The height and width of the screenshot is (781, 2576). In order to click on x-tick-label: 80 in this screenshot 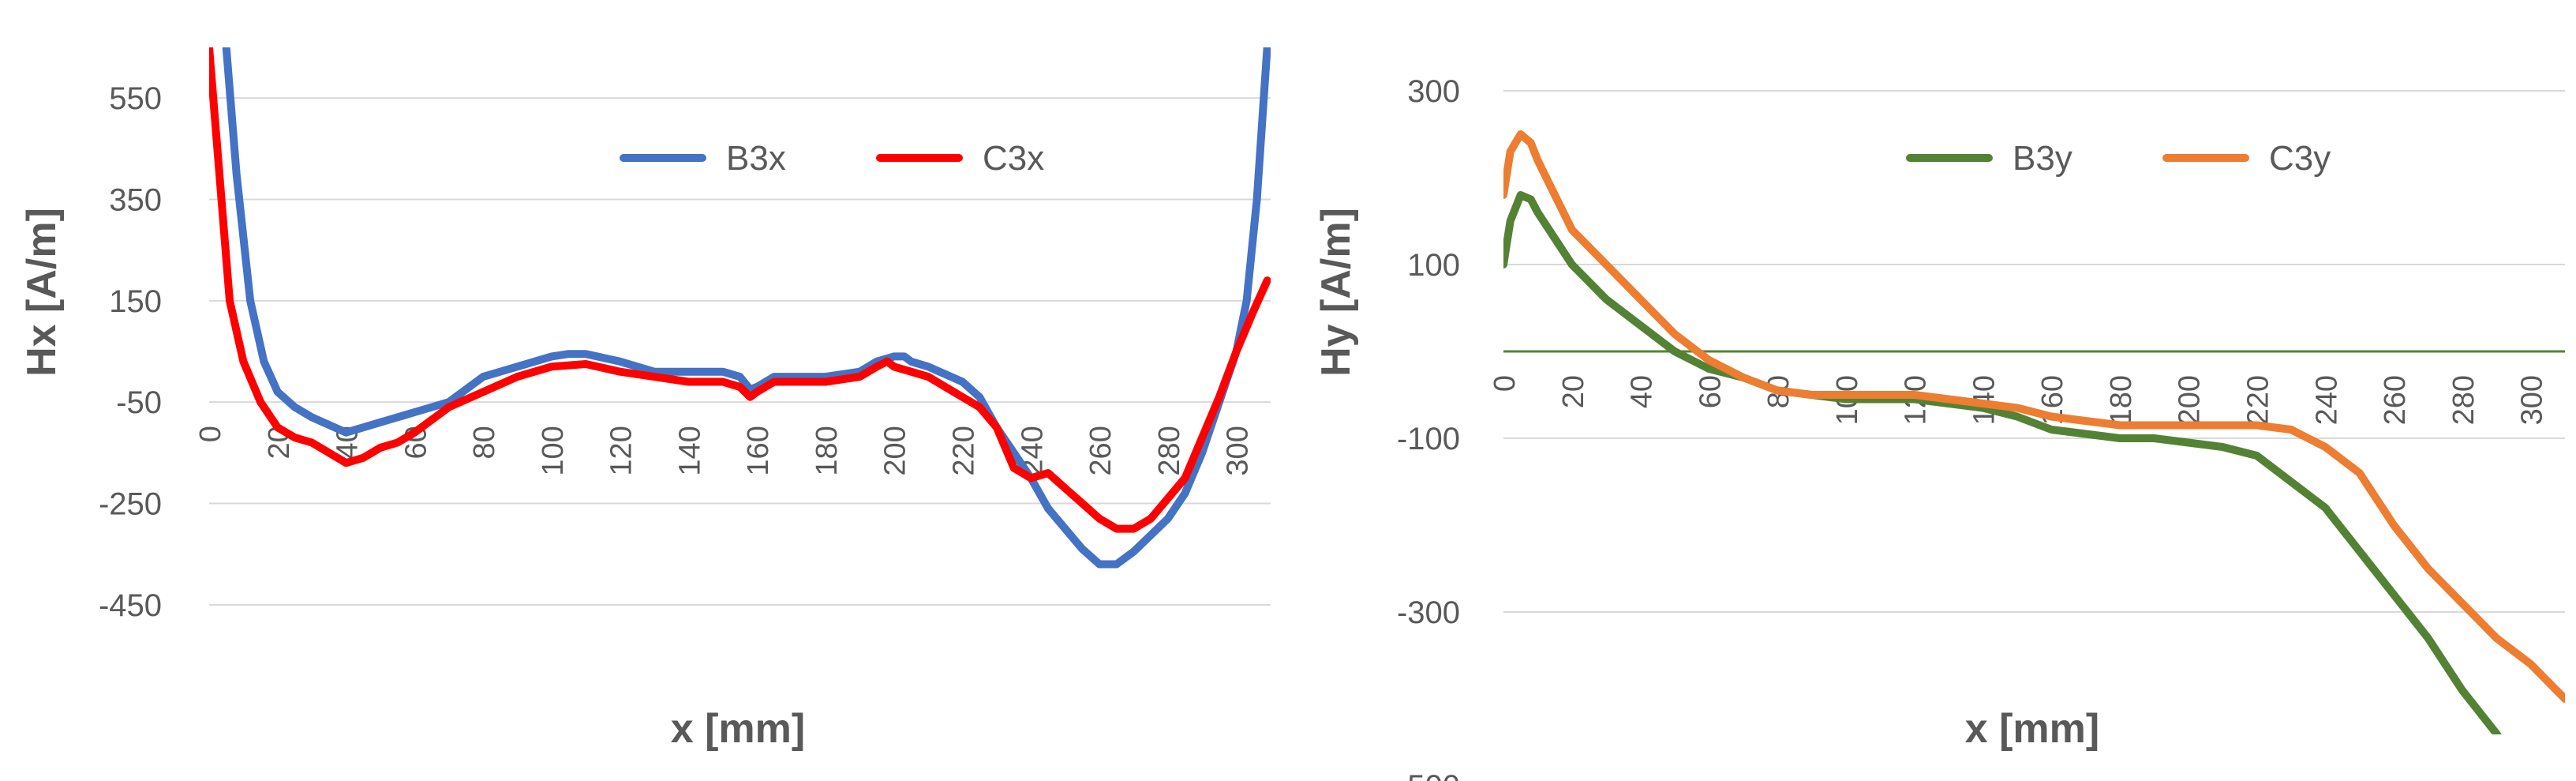, I will do `click(484, 442)`.